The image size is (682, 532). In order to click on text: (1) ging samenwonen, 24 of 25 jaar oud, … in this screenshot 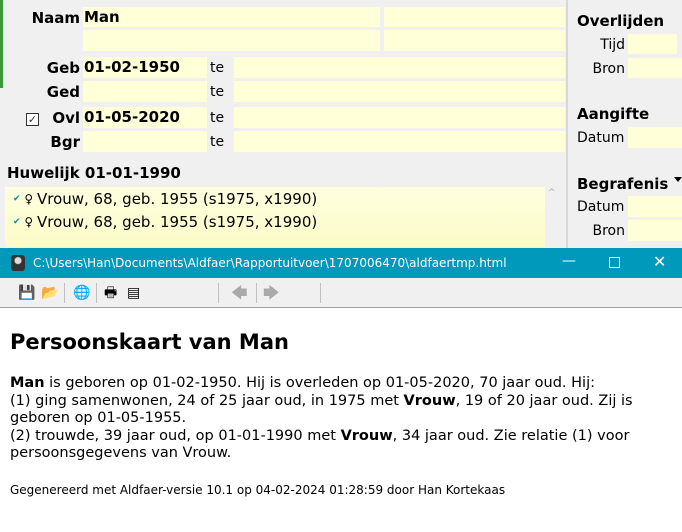, I will do `click(207, 400)`.